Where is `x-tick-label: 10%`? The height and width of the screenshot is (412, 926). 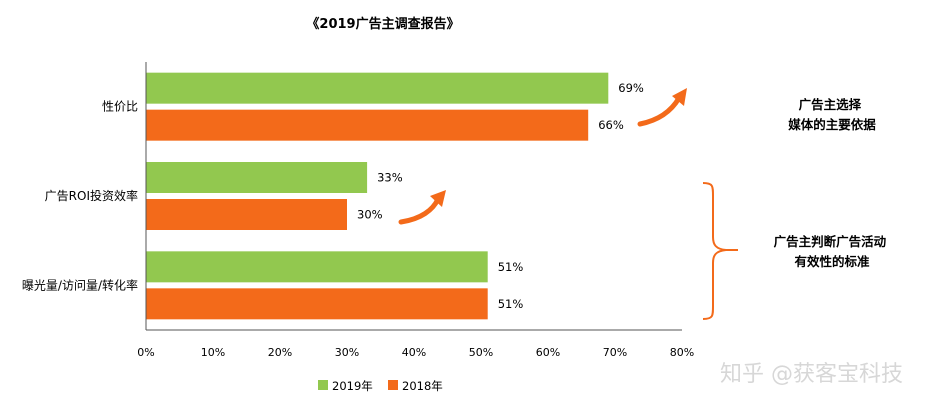
x-tick-label: 10% is located at coordinates (213, 352).